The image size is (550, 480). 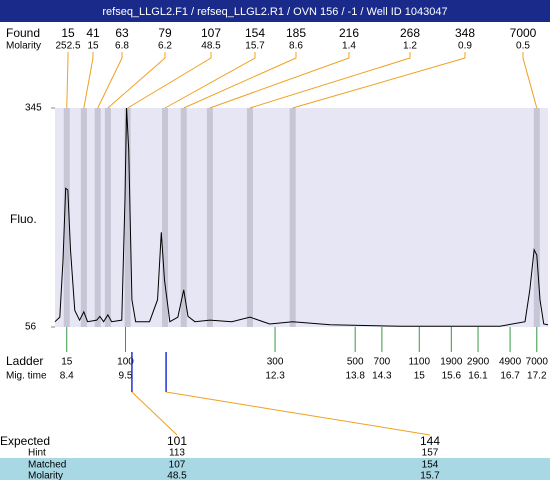 I want to click on ladder-time: 17.2, so click(x=537, y=376).